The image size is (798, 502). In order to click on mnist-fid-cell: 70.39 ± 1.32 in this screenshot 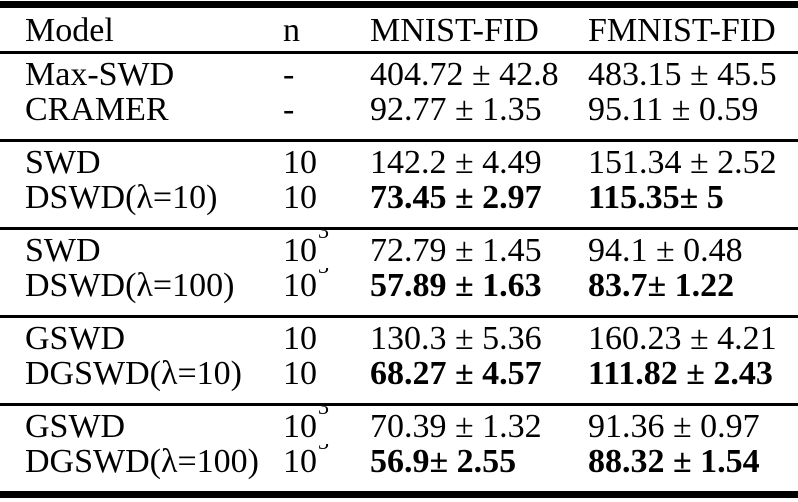, I will do `click(456, 426)`.